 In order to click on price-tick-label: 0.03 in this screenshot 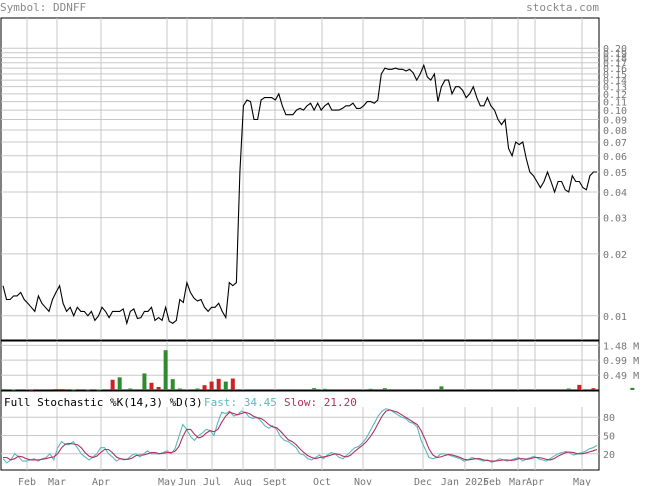, I will do `click(615, 219)`.